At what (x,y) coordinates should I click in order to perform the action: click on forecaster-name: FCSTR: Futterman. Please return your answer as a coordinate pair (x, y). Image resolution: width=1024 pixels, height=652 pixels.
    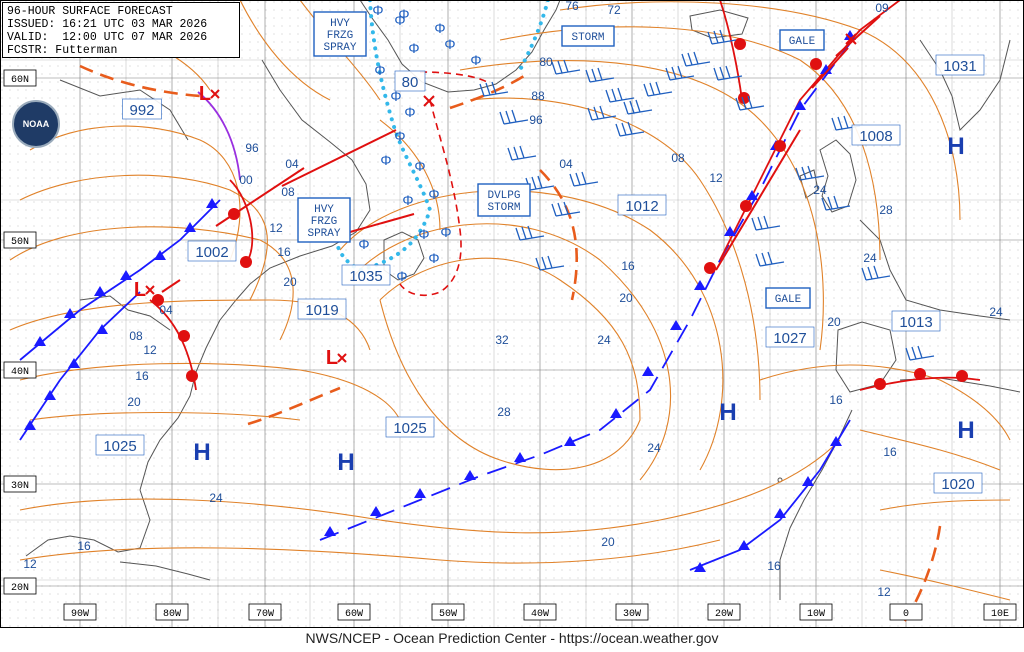
    Looking at the image, I should click on (62, 50).